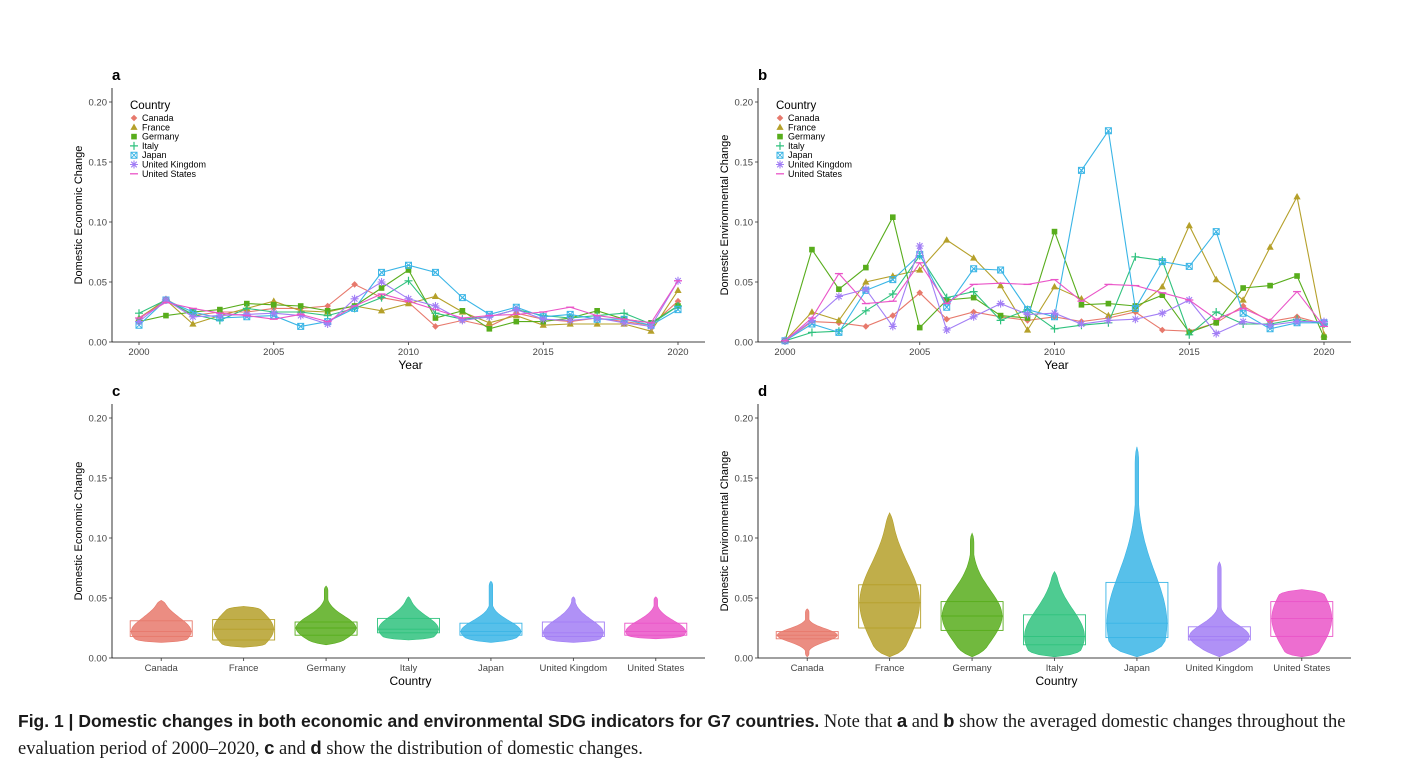 The width and height of the screenshot is (1426, 765). What do you see at coordinates (656, 618) in the screenshot?
I see `violin-united-states` at bounding box center [656, 618].